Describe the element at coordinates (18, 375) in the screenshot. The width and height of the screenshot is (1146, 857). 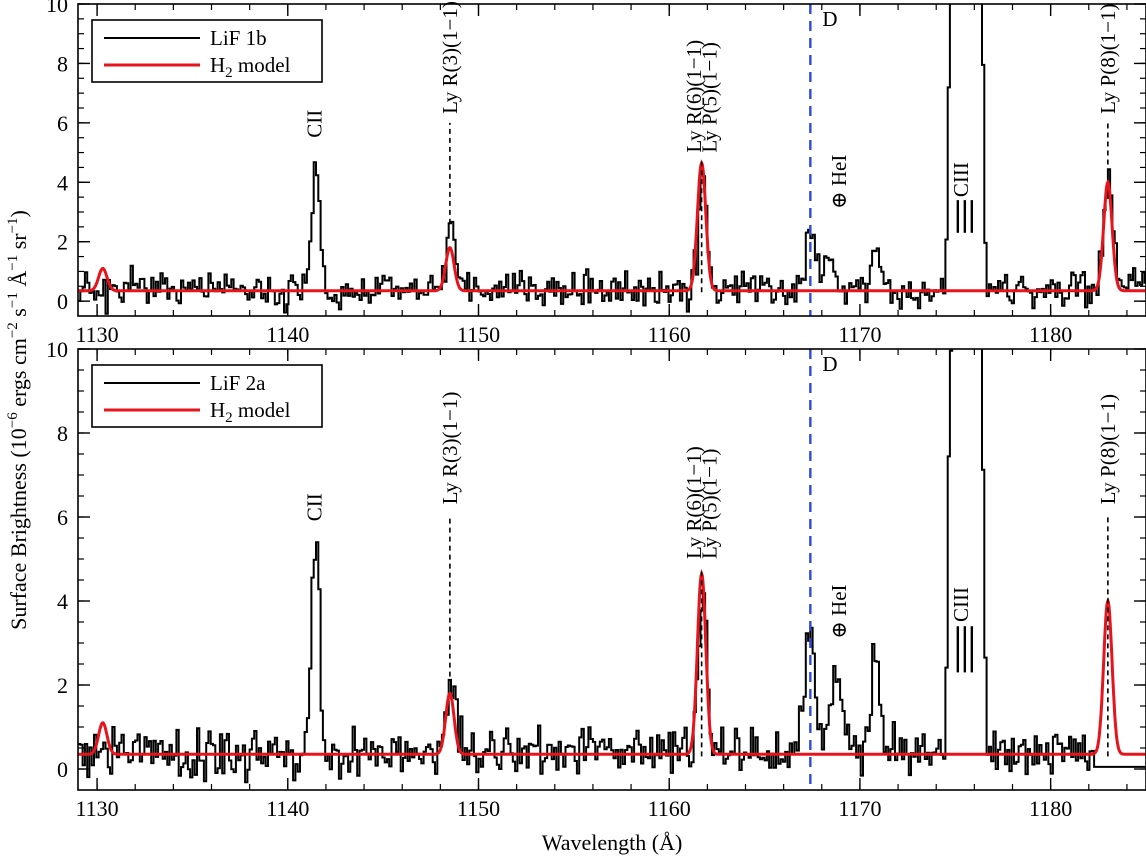
I see `y-axis-title-part: ergs cm` at that location.